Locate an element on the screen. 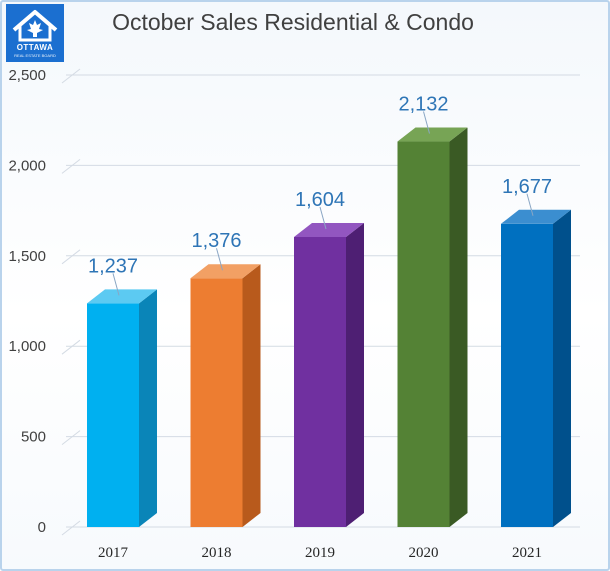  data-label: 1,237 is located at coordinates (113, 266).